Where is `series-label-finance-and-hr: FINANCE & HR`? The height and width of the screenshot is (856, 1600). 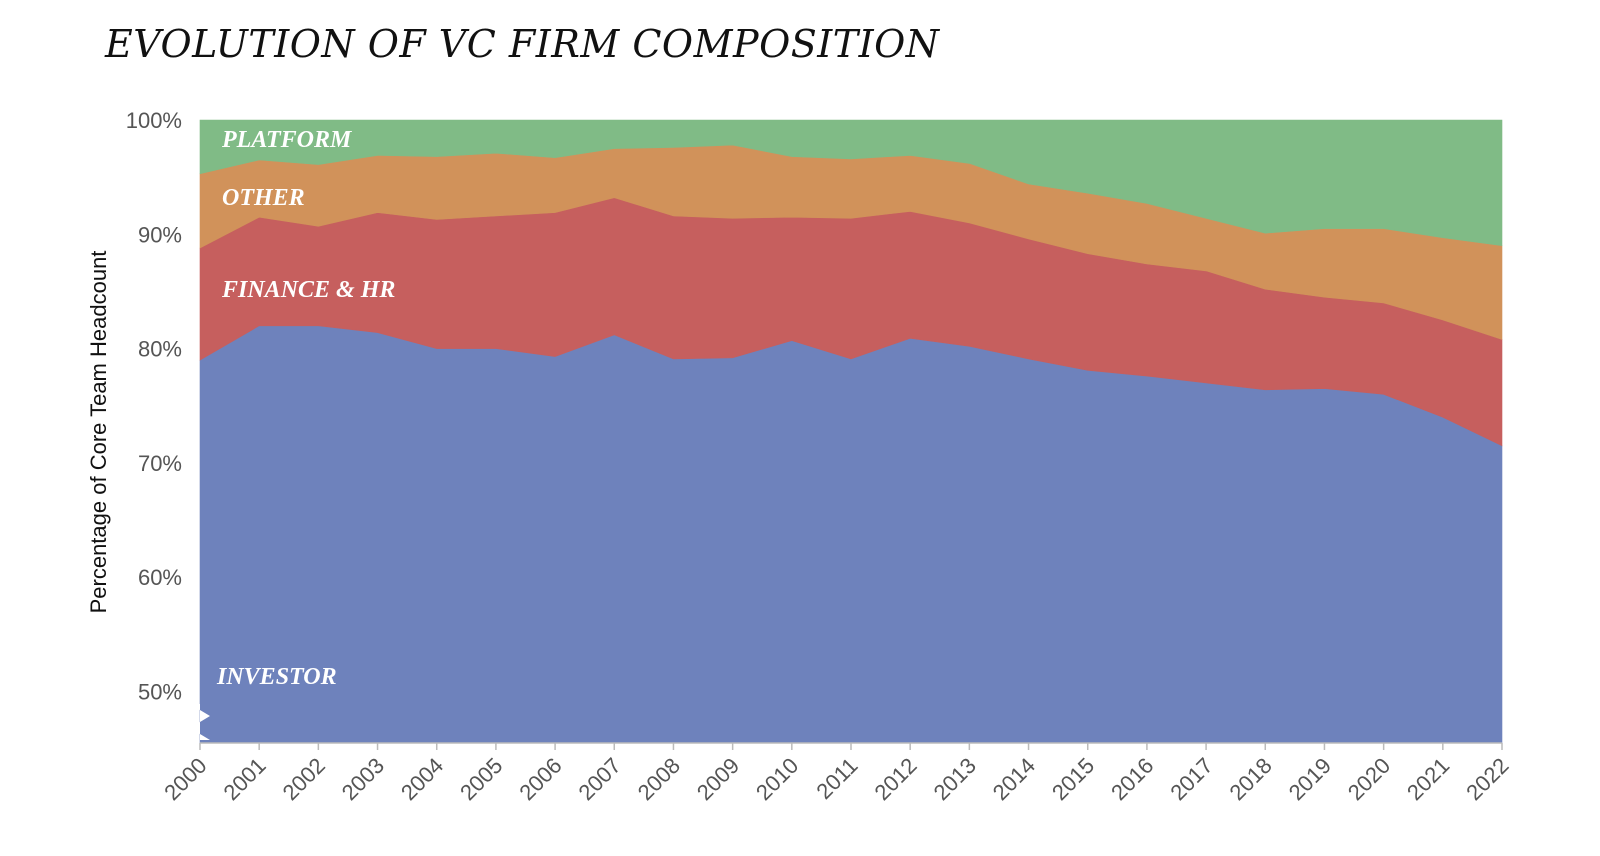
series-label-finance-and-hr: FINANCE & HR is located at coordinates (308, 290).